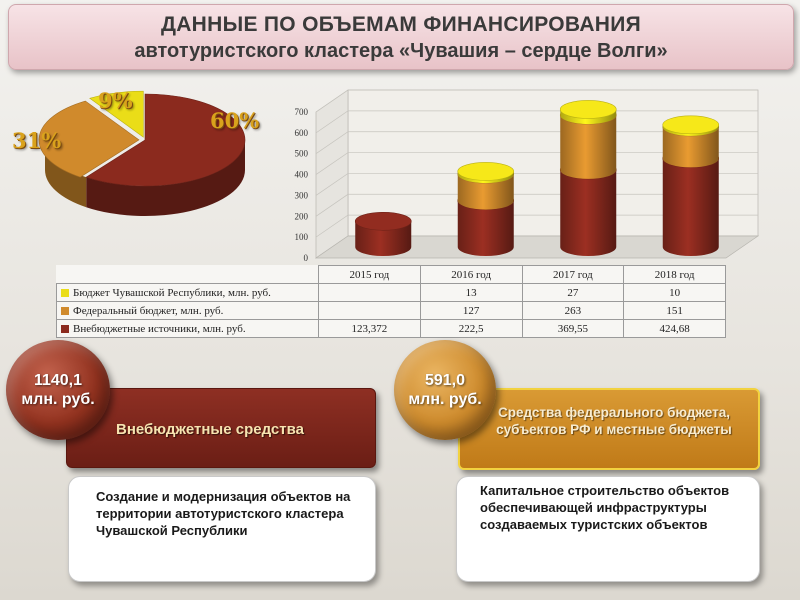 The width and height of the screenshot is (800, 600). What do you see at coordinates (58, 399) in the screenshot?
I see `extrabudget-unit: млн. руб.` at bounding box center [58, 399].